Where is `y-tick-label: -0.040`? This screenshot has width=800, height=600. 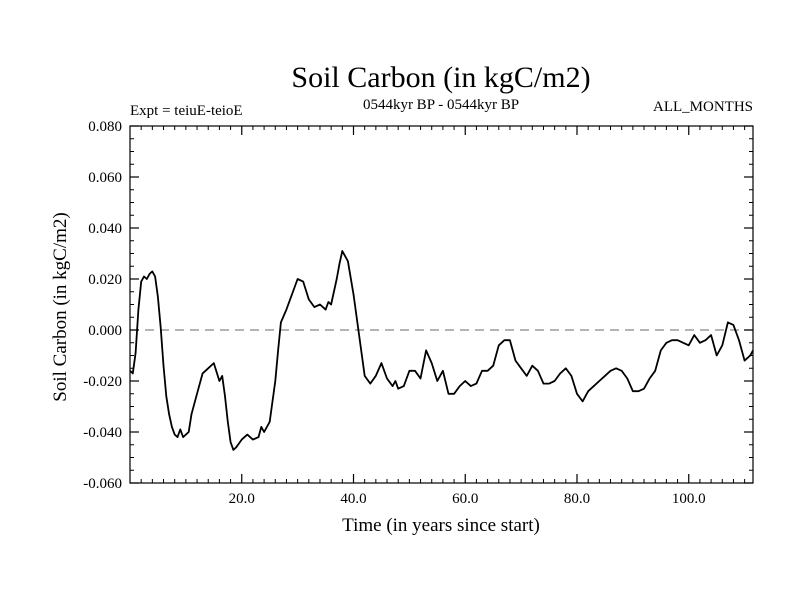
y-tick-label: -0.040 is located at coordinates (102, 433).